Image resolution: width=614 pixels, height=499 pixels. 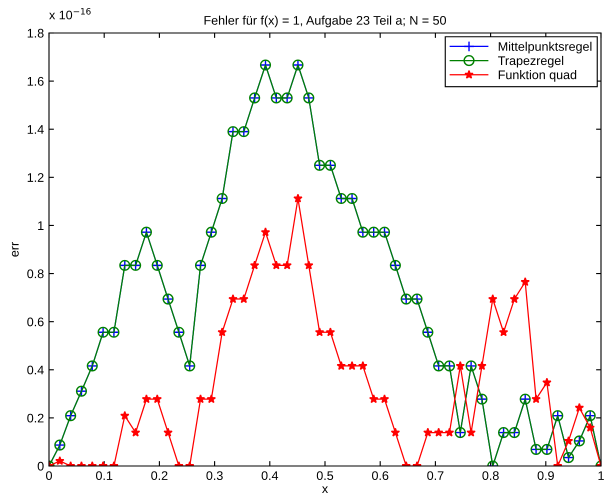 I want to click on y-tick-label: 0, so click(x=41, y=466).